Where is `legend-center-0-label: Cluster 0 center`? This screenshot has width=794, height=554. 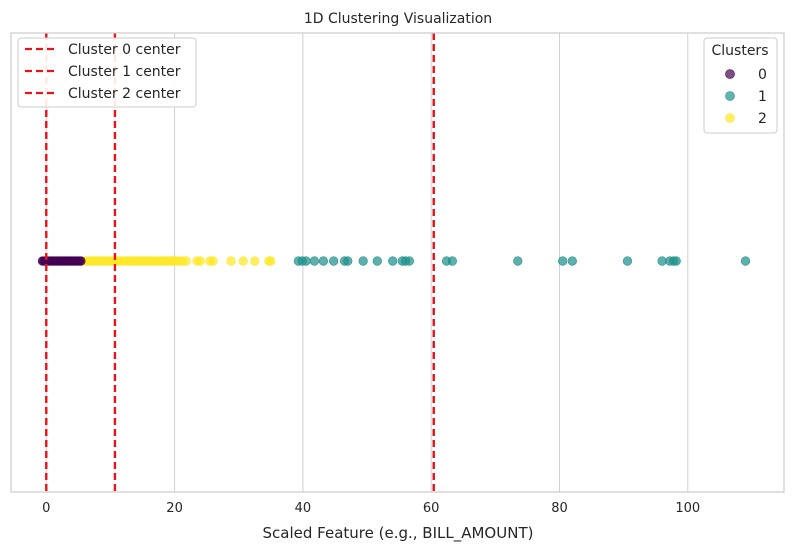 legend-center-0-label: Cluster 0 center is located at coordinates (124, 50).